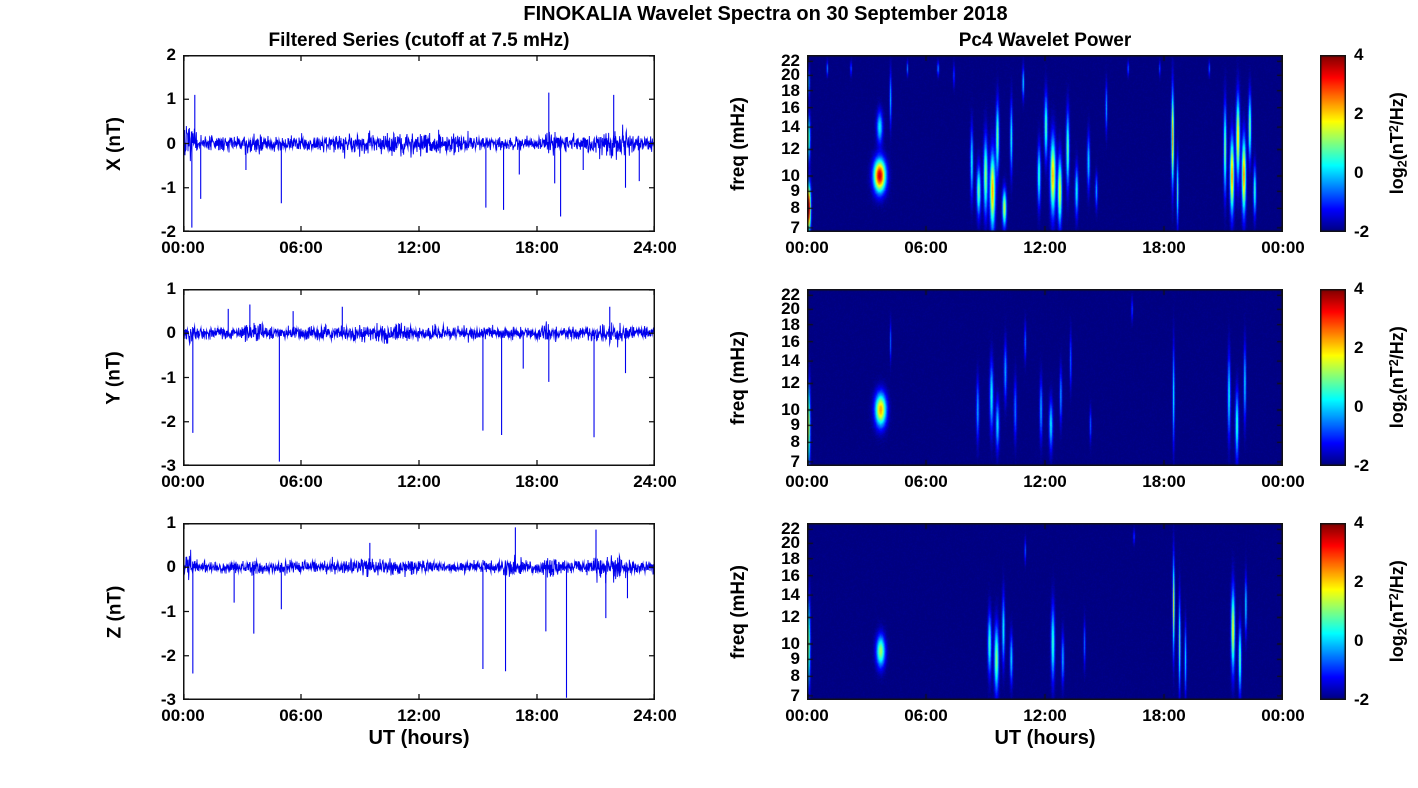 This screenshot has height=788, width=1418. What do you see at coordinates (419, 611) in the screenshot?
I see `z-filtered-series-canvas` at bounding box center [419, 611].